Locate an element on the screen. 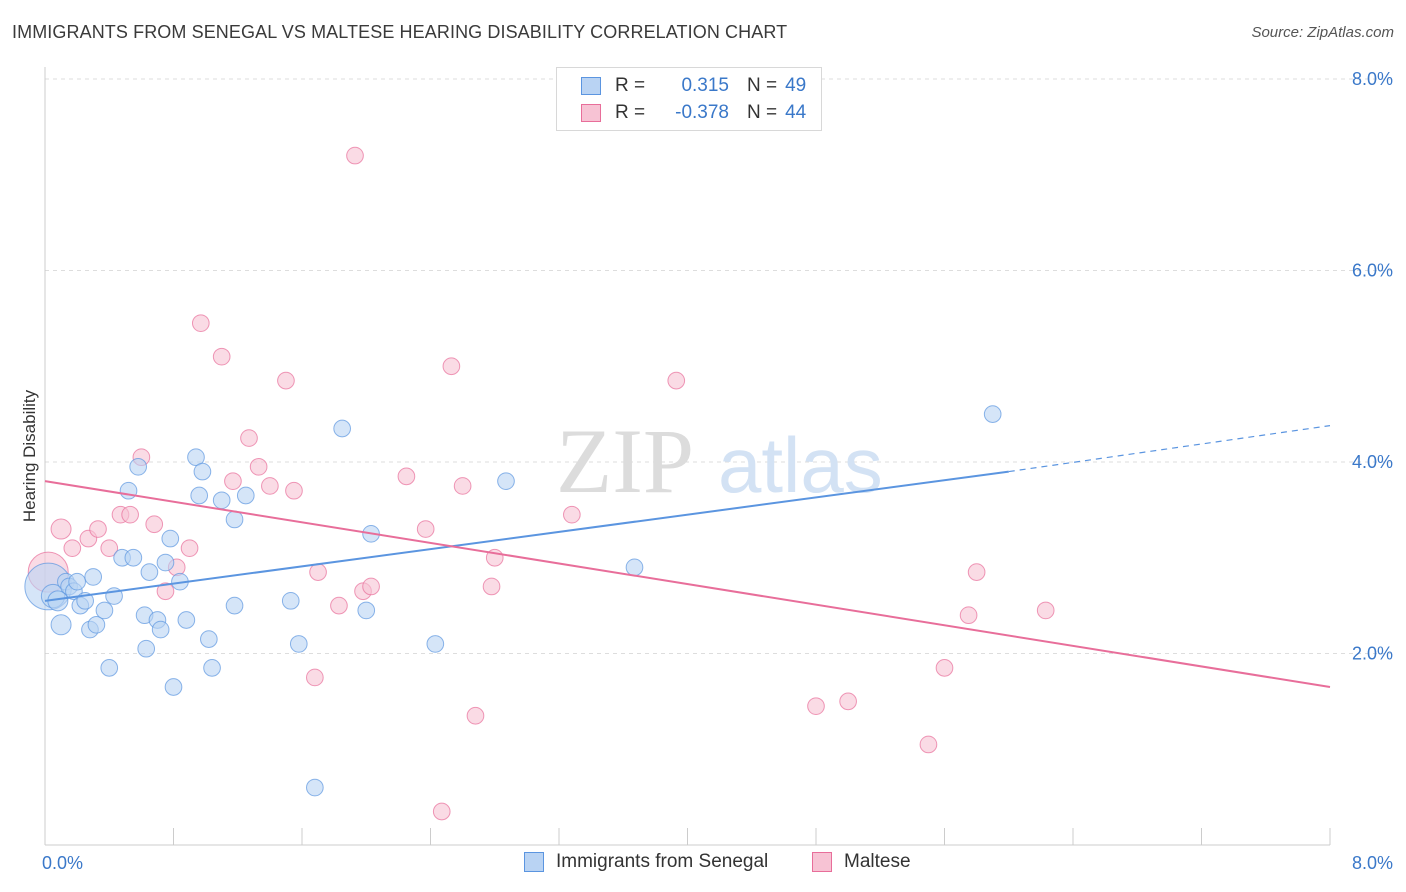  legend-swatch-senegal is located at coordinates (534, 862).